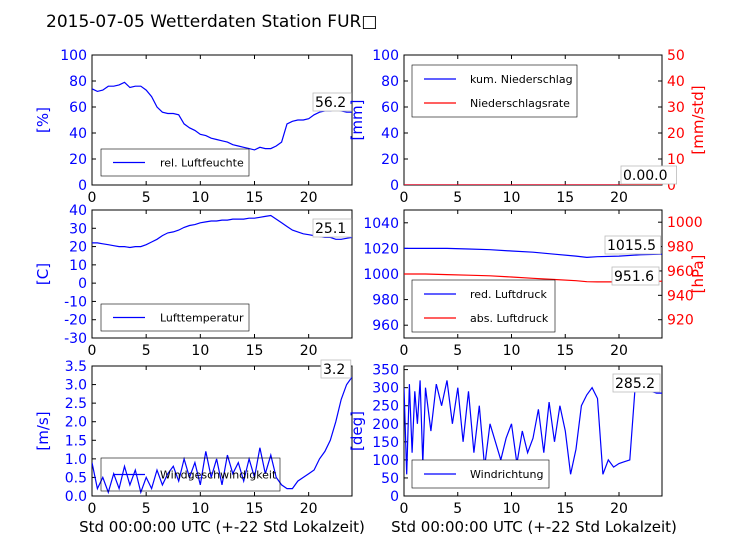 The width and height of the screenshot is (736, 552). Describe the element at coordinates (78, 82) in the screenshot. I see `y-tick-label: 80` at that location.